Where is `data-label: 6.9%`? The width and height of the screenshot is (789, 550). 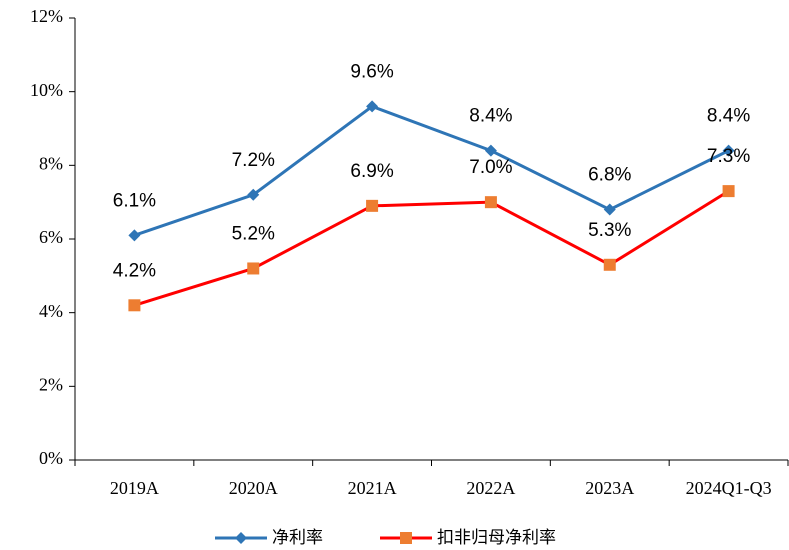 data-label: 6.9% is located at coordinates (371, 171).